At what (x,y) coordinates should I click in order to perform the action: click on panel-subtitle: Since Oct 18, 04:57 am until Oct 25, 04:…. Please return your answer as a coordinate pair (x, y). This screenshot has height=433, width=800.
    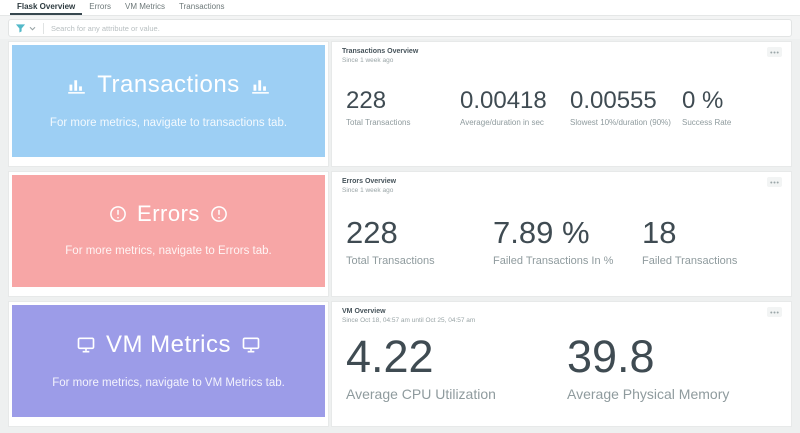
    Looking at the image, I should click on (409, 320).